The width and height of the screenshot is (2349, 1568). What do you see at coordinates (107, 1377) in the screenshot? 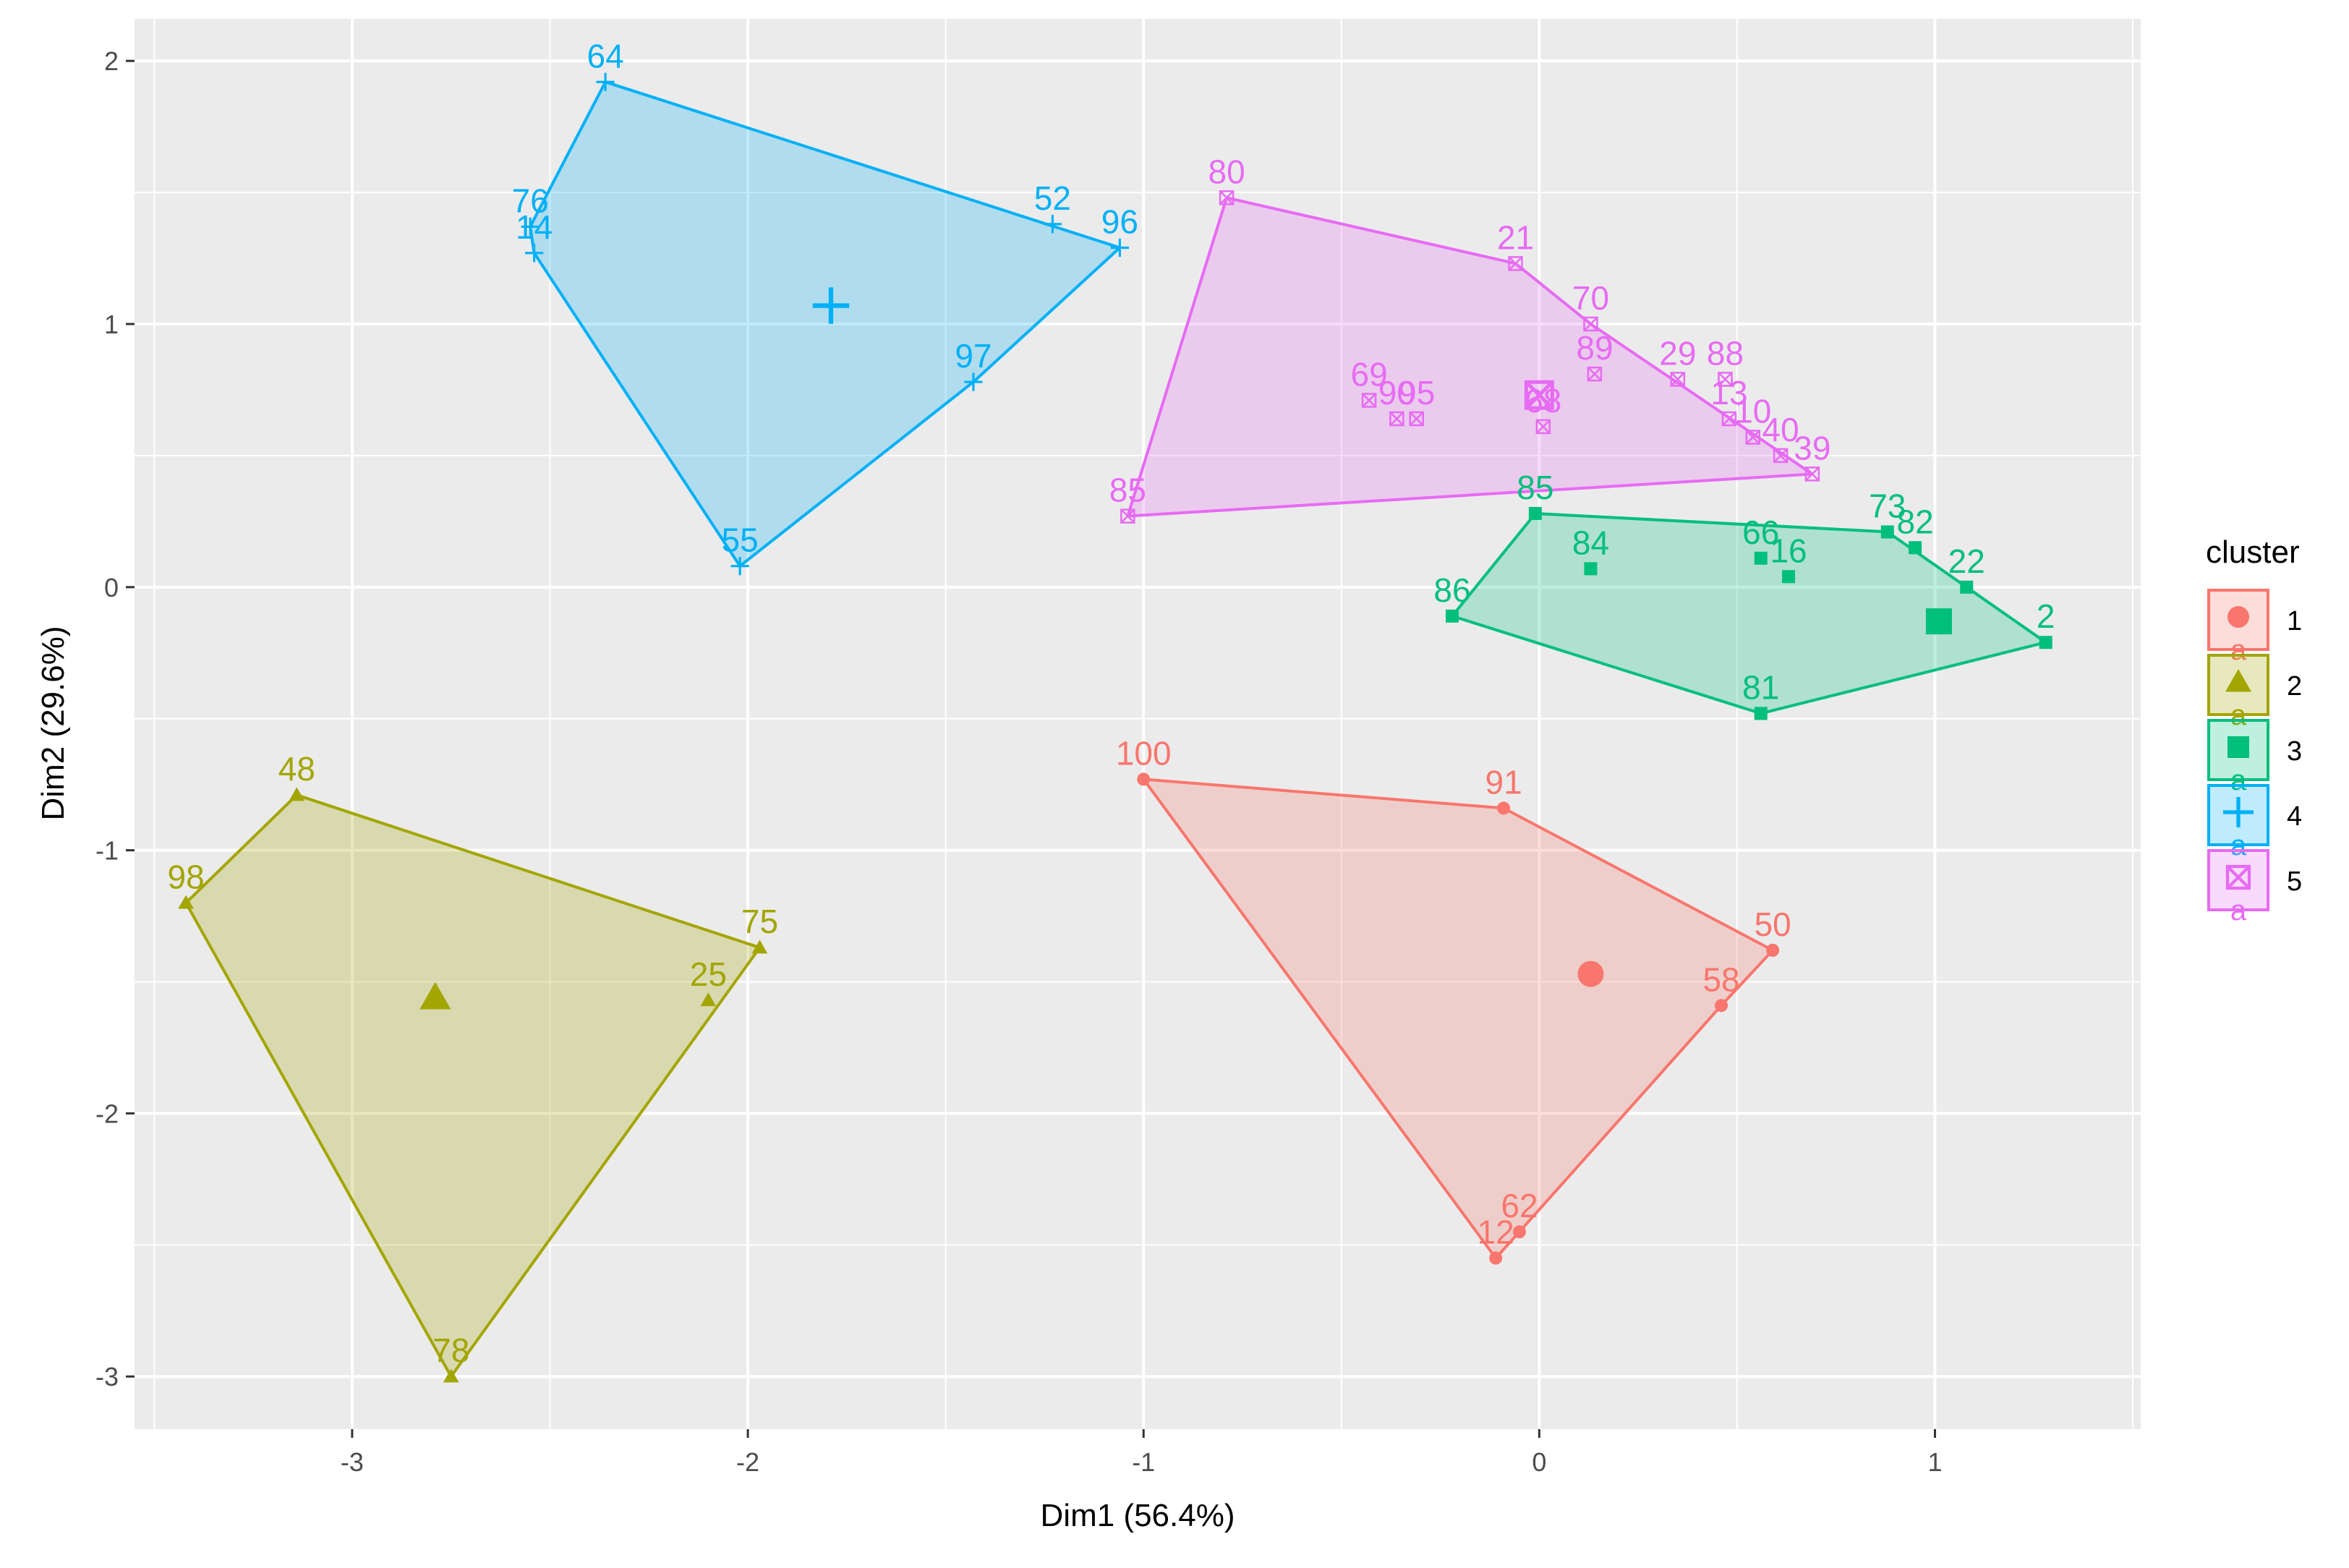
I see `y-tick-label: -3` at bounding box center [107, 1377].